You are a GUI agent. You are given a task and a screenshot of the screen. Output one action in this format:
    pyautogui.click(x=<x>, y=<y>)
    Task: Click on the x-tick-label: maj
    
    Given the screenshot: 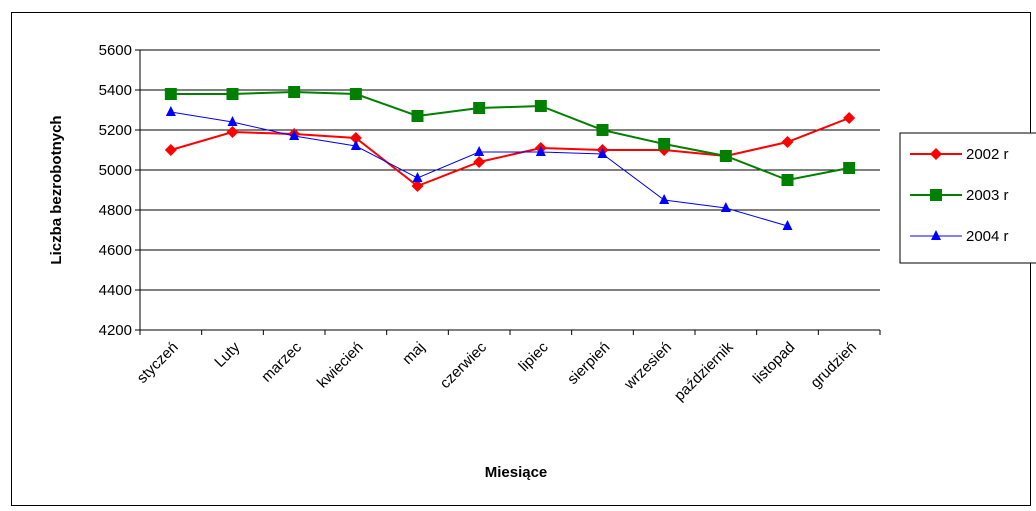 What is the action you would take?
    pyautogui.click(x=413, y=353)
    